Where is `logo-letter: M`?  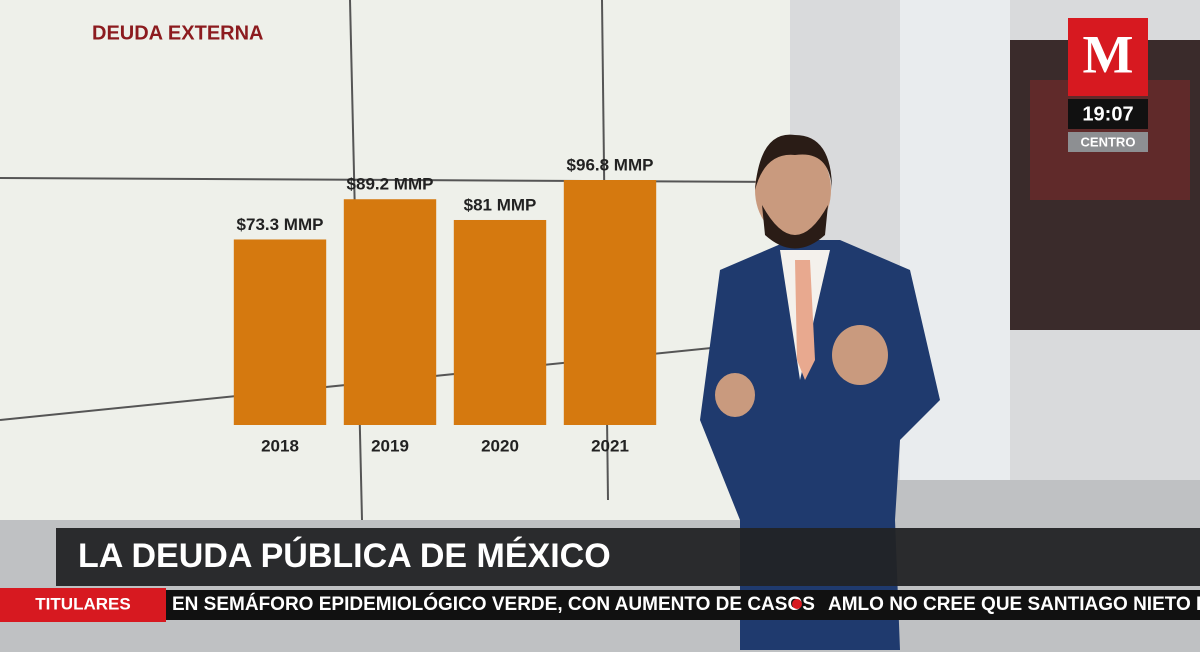 logo-letter: M is located at coordinates (1108, 54).